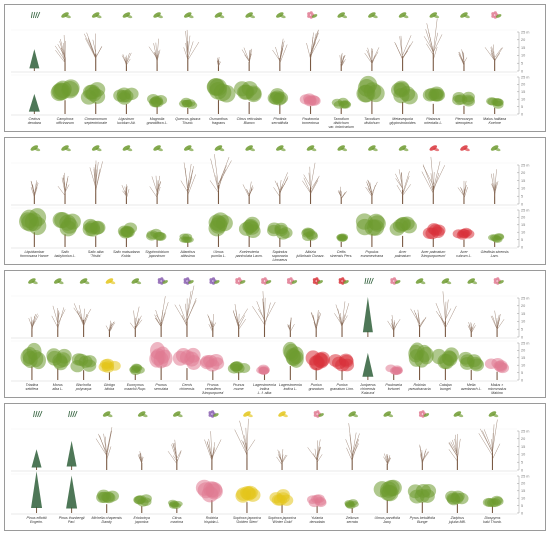  What do you see at coordinates (523, 85) in the screenshot?
I see `axis-tick-label: 20` at bounding box center [523, 85].